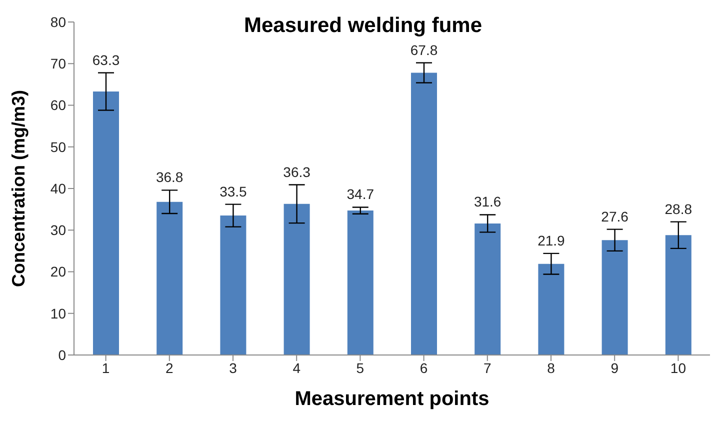 This screenshot has width=726, height=425. Describe the element at coordinates (392, 399) in the screenshot. I see `x-axis-title: Measurement points` at that location.